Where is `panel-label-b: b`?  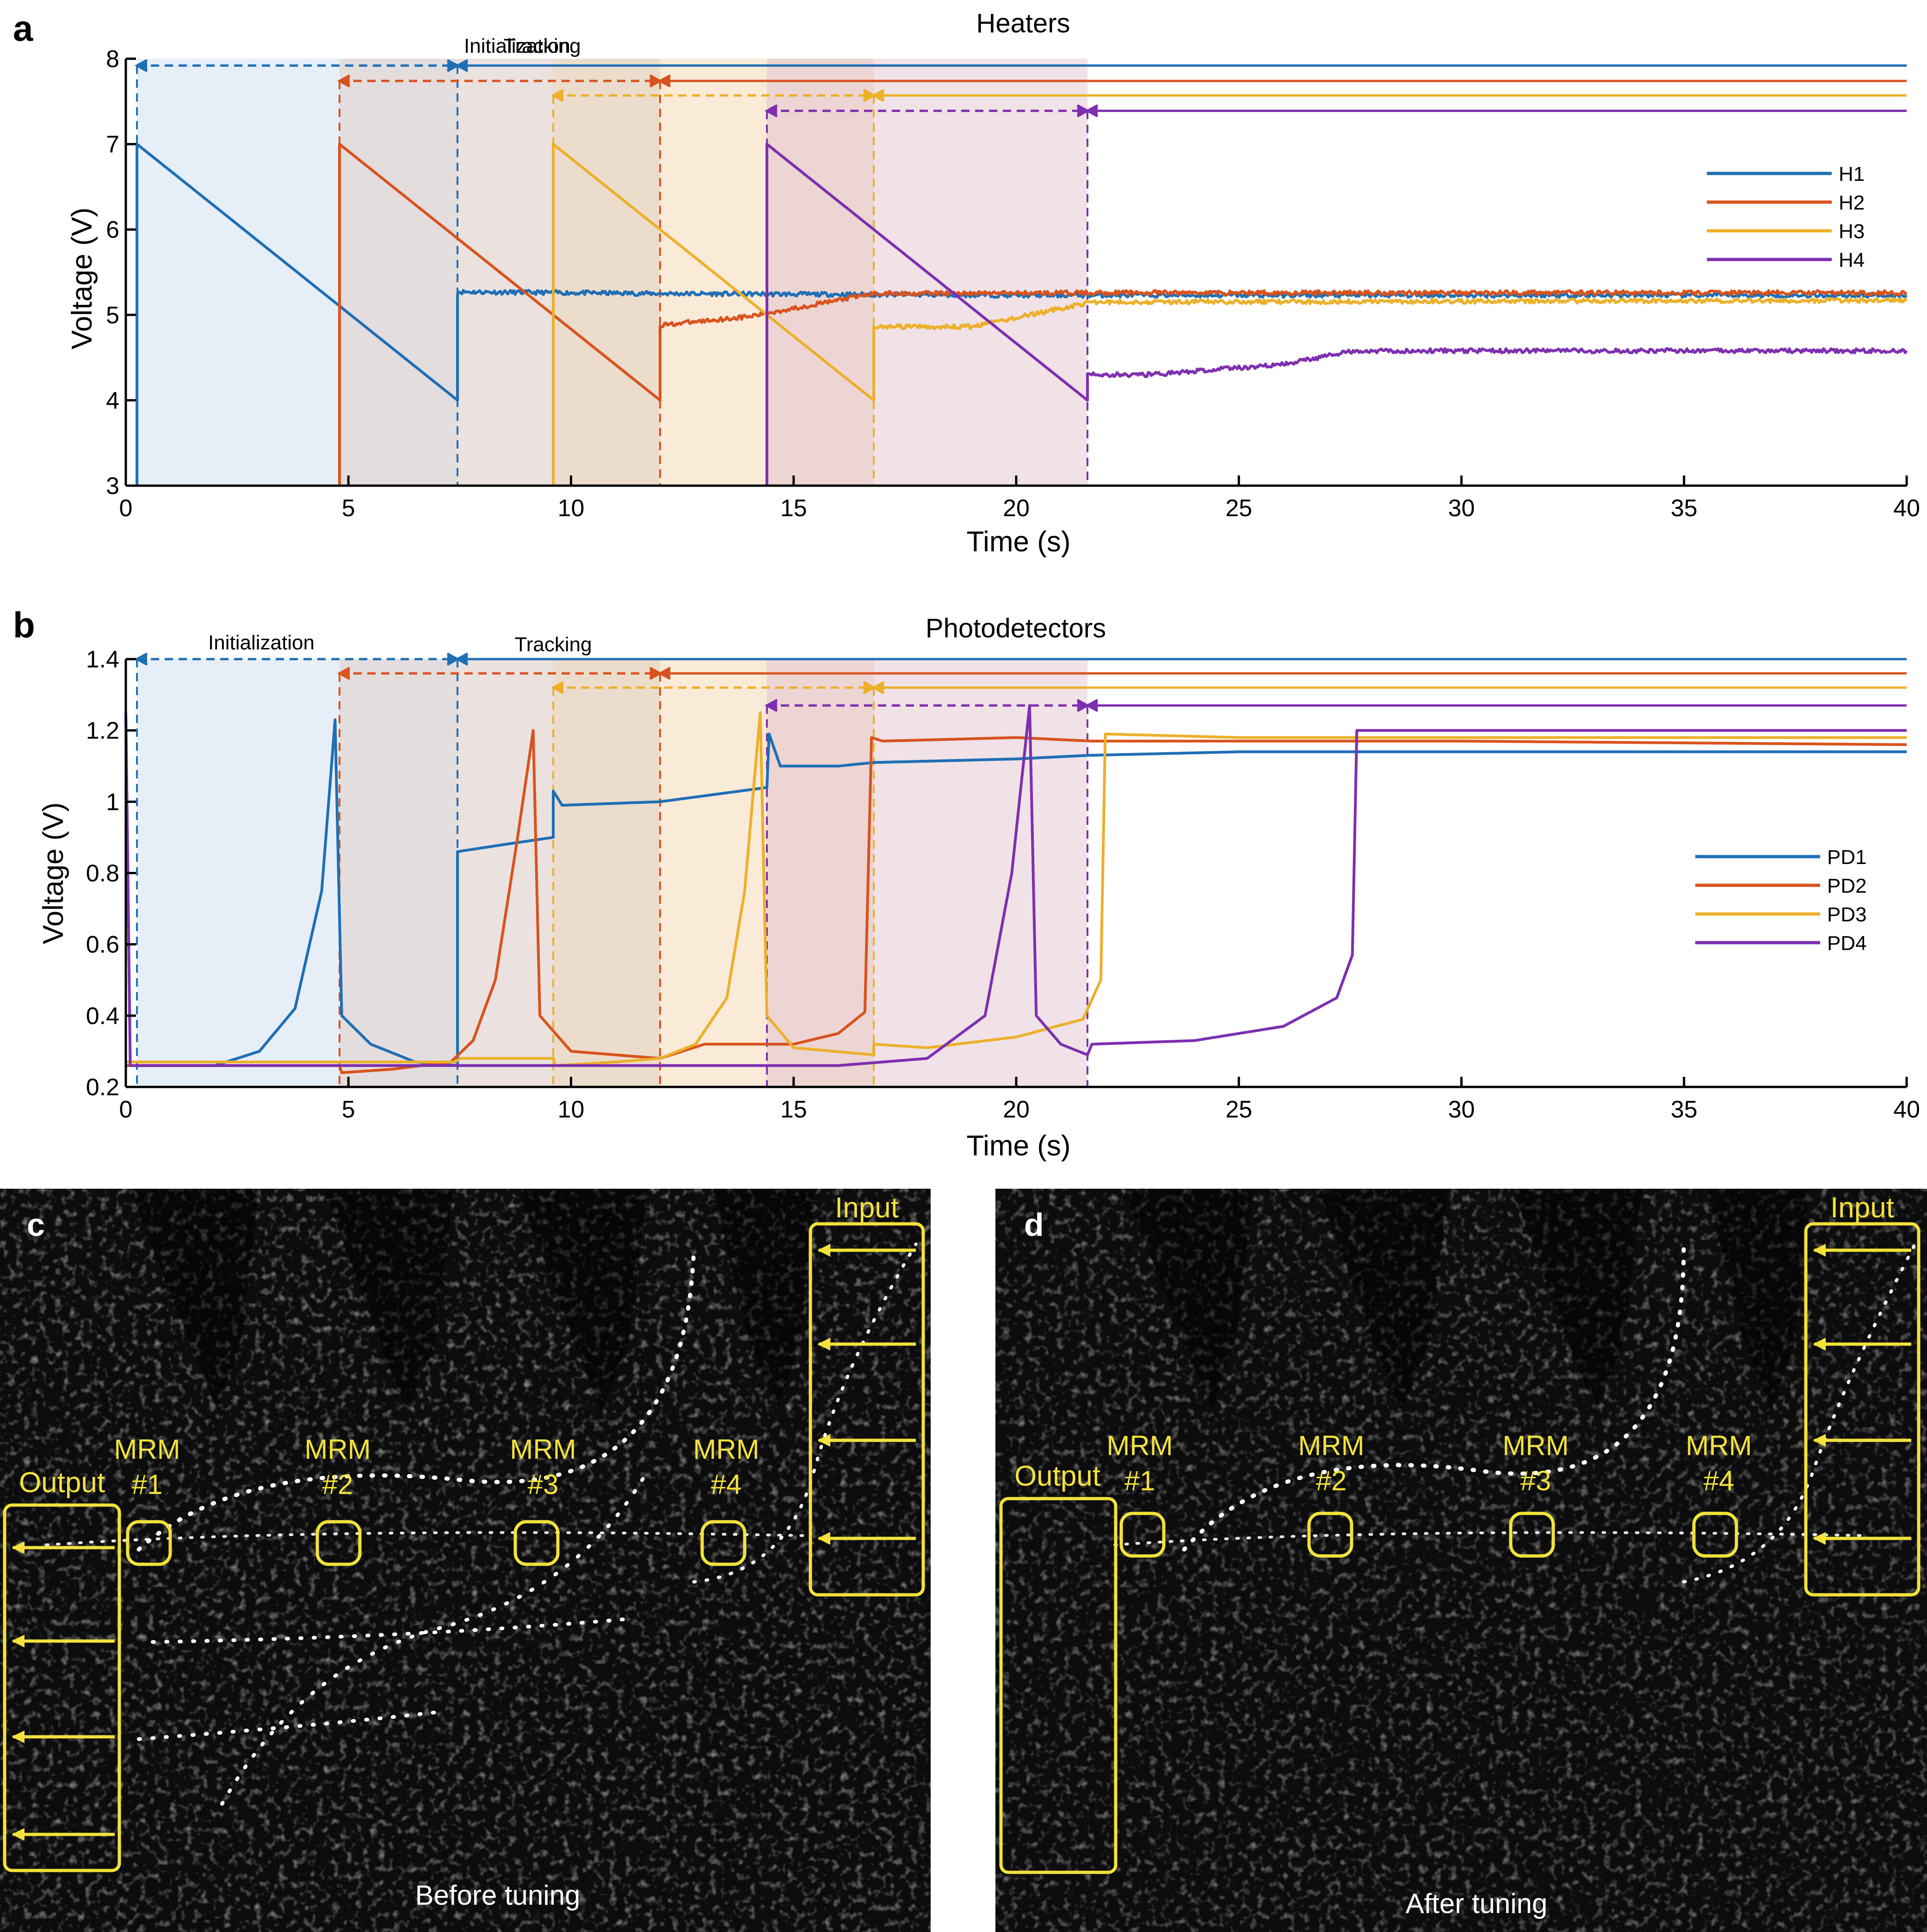
panel-label-b: b is located at coordinates (24, 625).